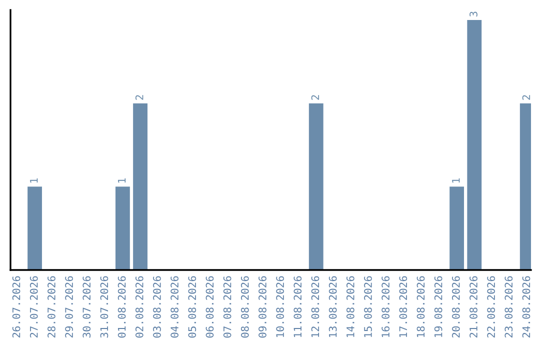 This screenshot has height=340, width=540. I want to click on x-tick-label: 30.07.2026, so click(86, 307).